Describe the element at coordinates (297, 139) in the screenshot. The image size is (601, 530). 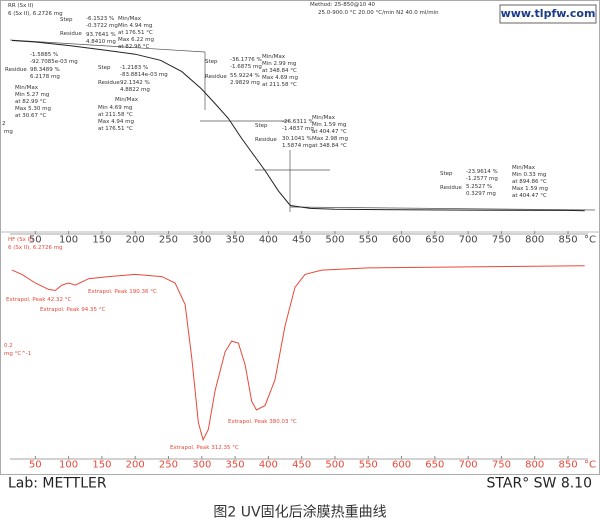
I see `annotation: 30.1041 %` at that location.